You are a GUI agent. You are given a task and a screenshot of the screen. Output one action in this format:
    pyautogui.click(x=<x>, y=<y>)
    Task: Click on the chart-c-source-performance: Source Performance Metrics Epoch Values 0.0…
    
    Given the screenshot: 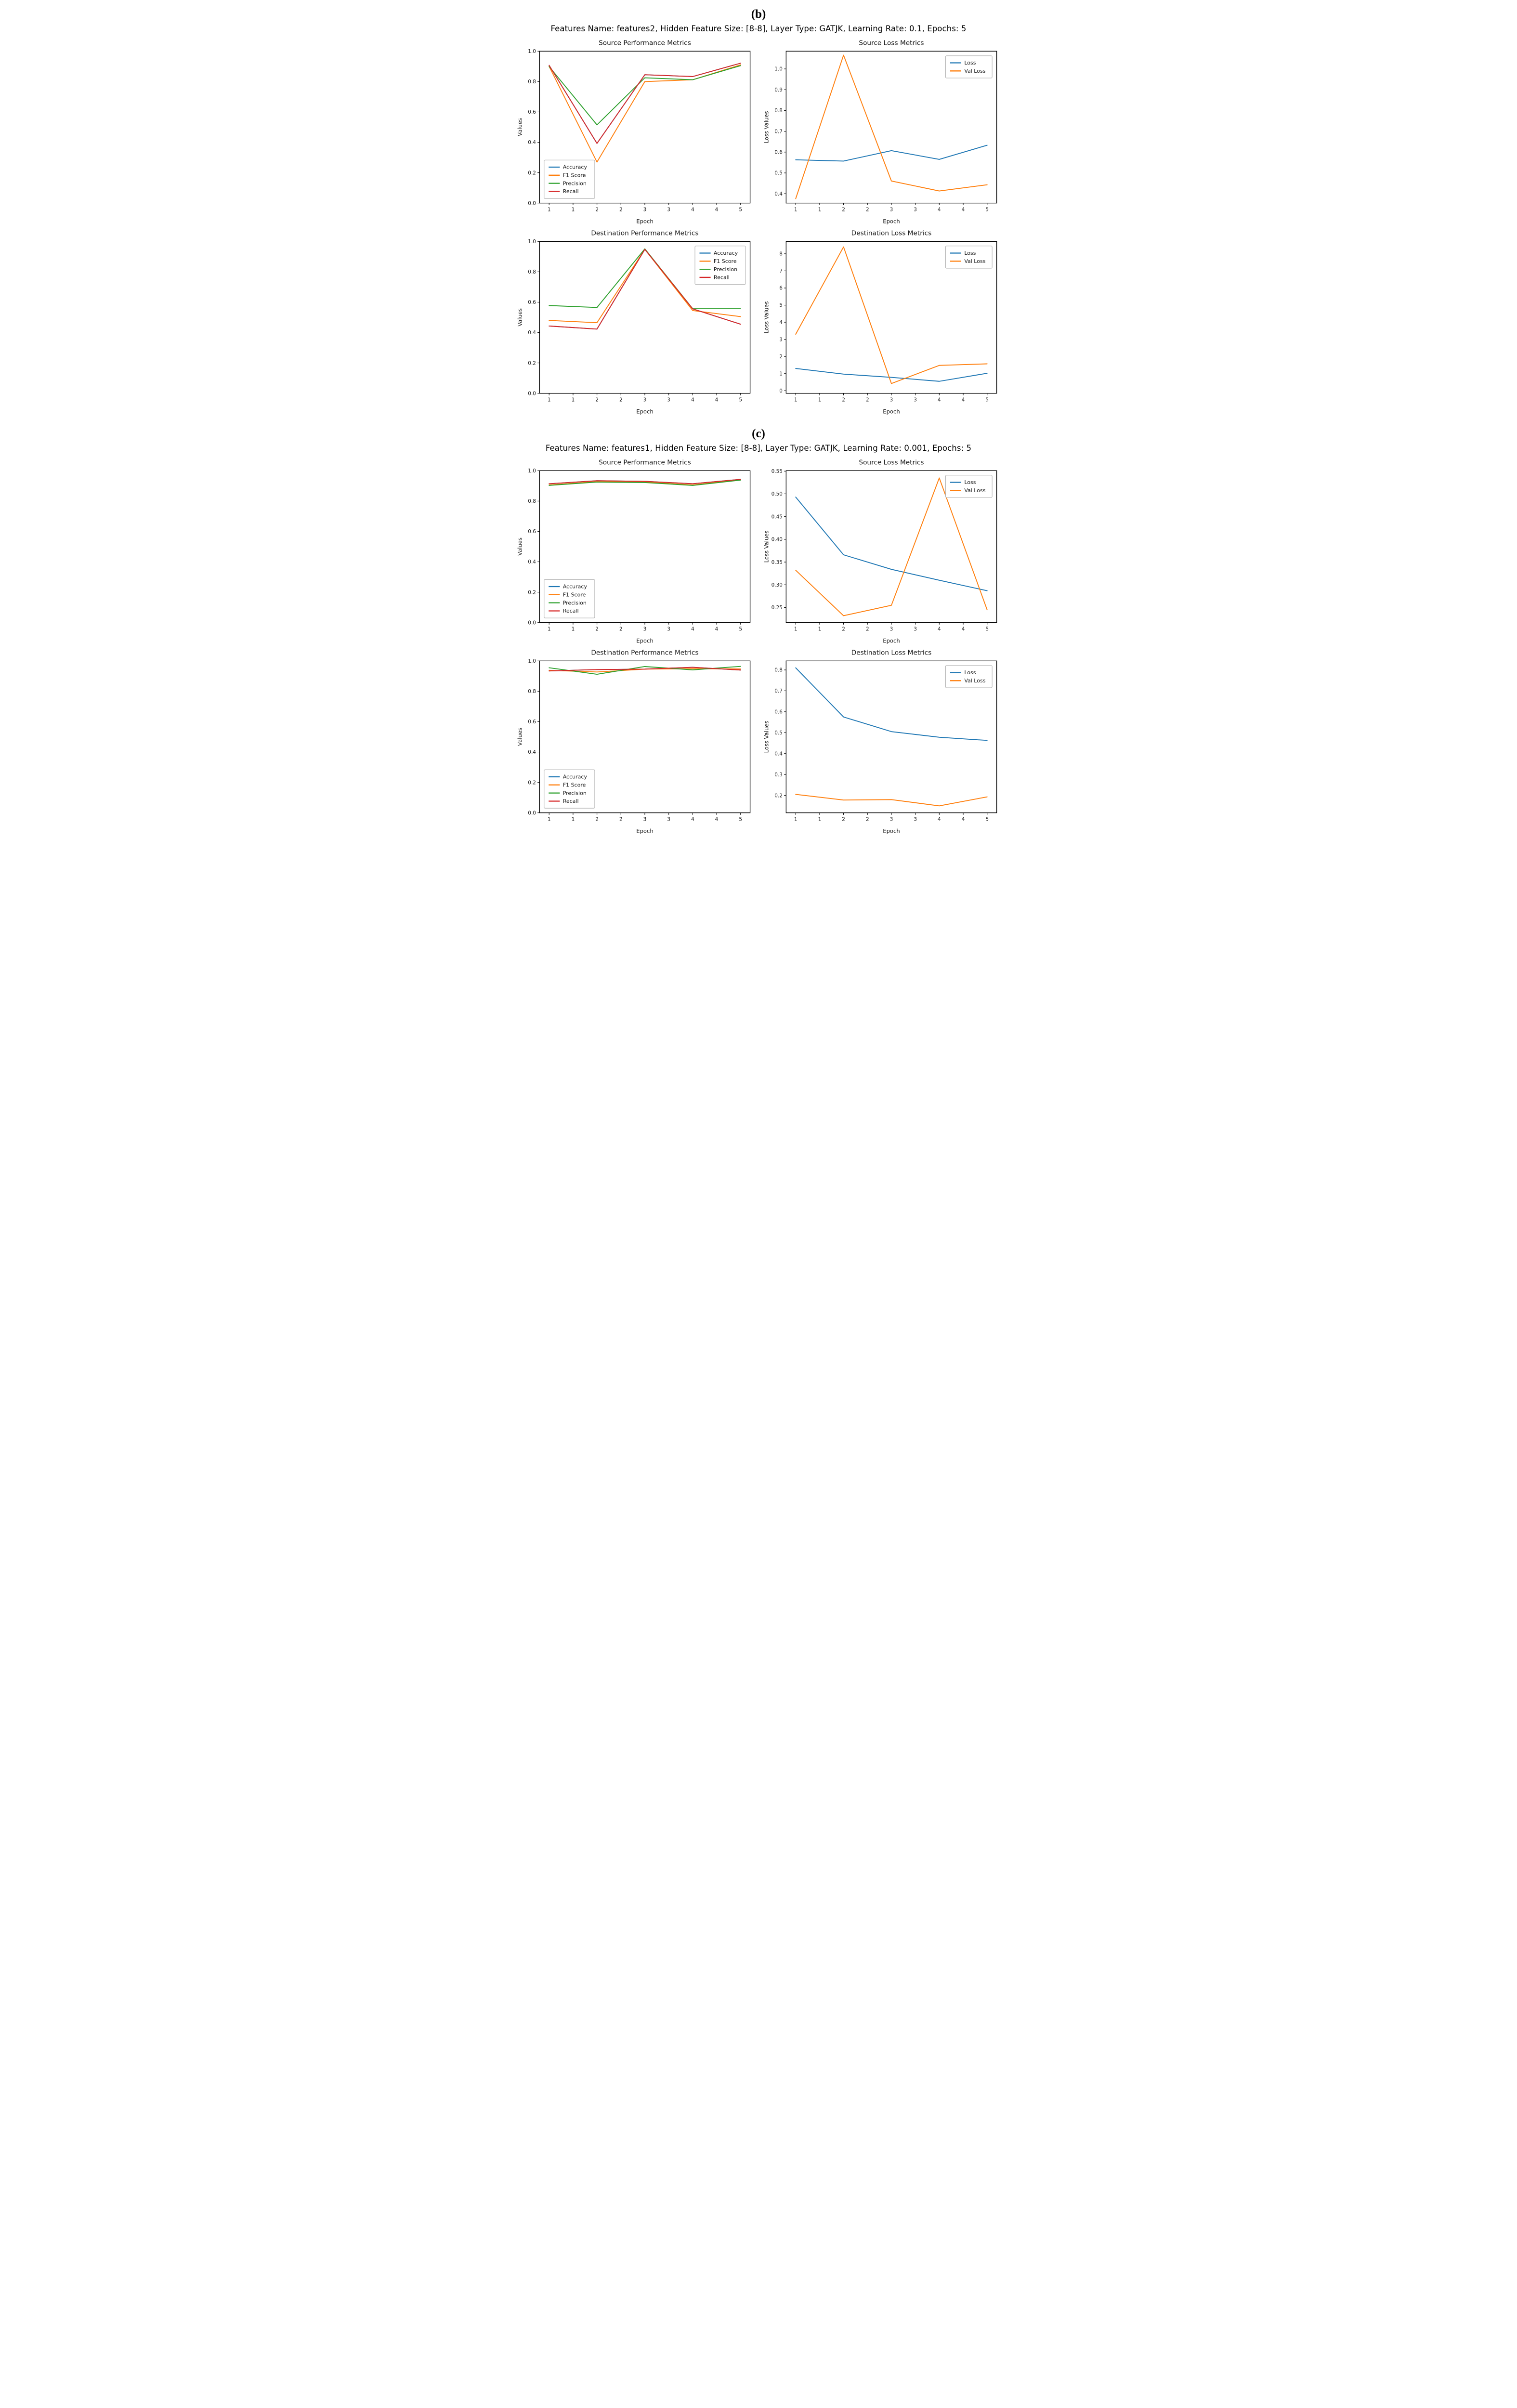 What is the action you would take?
    pyautogui.click(x=635, y=552)
    